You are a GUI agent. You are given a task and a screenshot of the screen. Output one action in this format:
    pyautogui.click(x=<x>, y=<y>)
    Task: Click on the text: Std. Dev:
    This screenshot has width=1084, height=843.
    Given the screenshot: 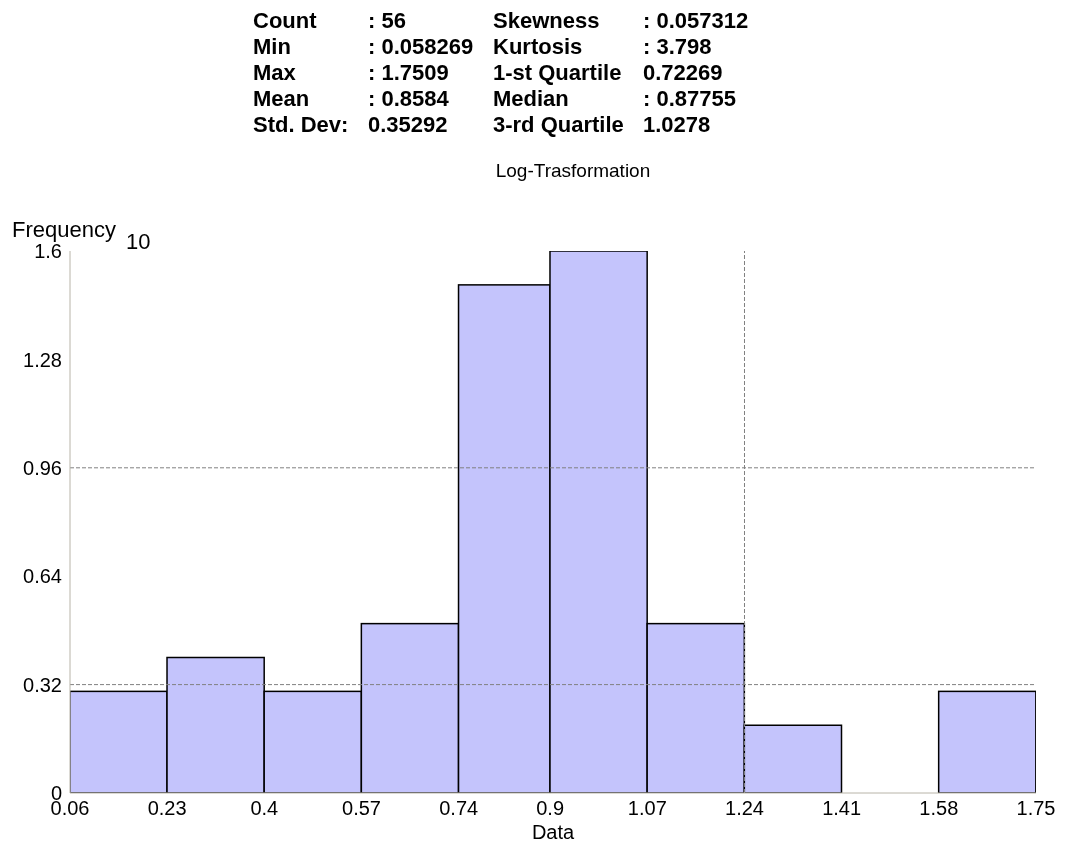 What is the action you would take?
    pyautogui.click(x=301, y=125)
    